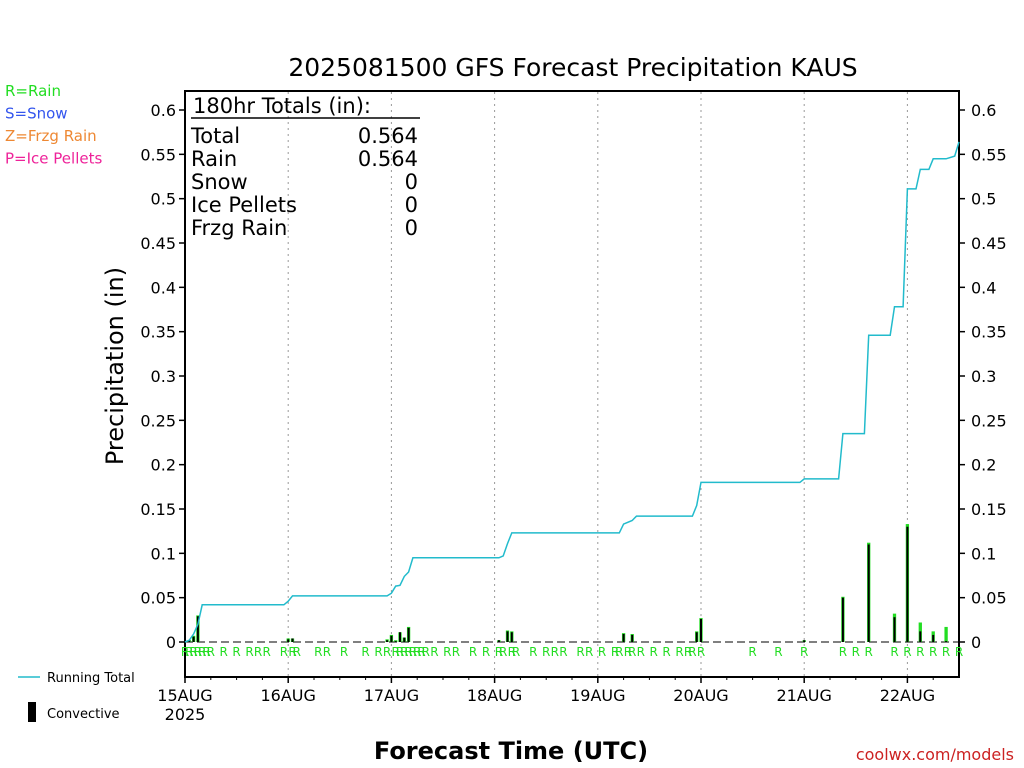 The image size is (1024, 768). Describe the element at coordinates (983, 287) in the screenshot. I see `y-tick-label-right: 0.4` at that location.